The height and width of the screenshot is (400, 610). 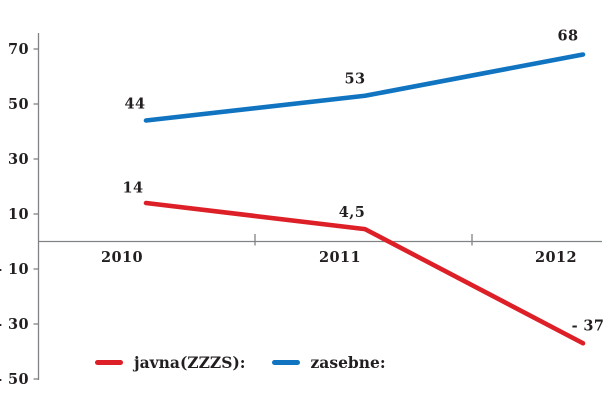 I want to click on legend-label-javna: javna(ZZZS):, so click(x=190, y=362).